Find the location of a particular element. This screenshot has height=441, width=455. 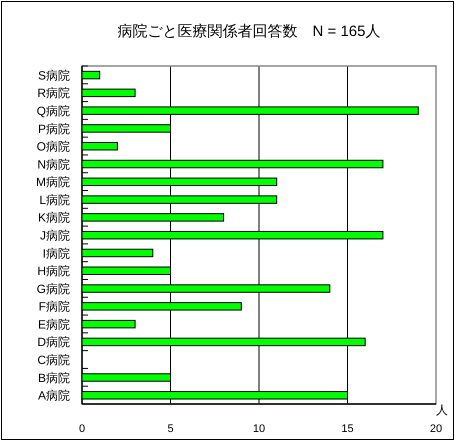

y-tick-label: B病院 is located at coordinates (54, 377).